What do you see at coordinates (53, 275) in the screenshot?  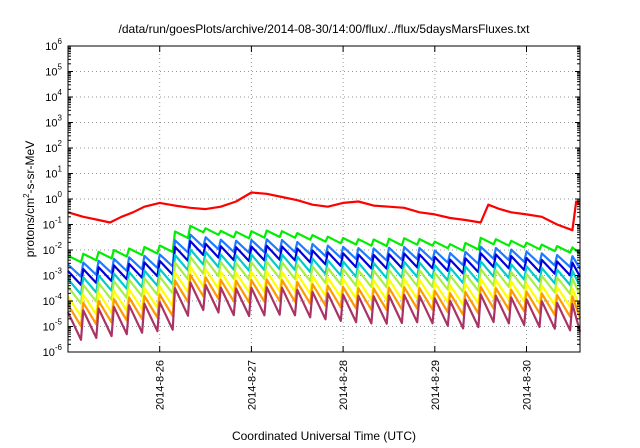 I see `y-tick-label: 10⁻³` at bounding box center [53, 275].